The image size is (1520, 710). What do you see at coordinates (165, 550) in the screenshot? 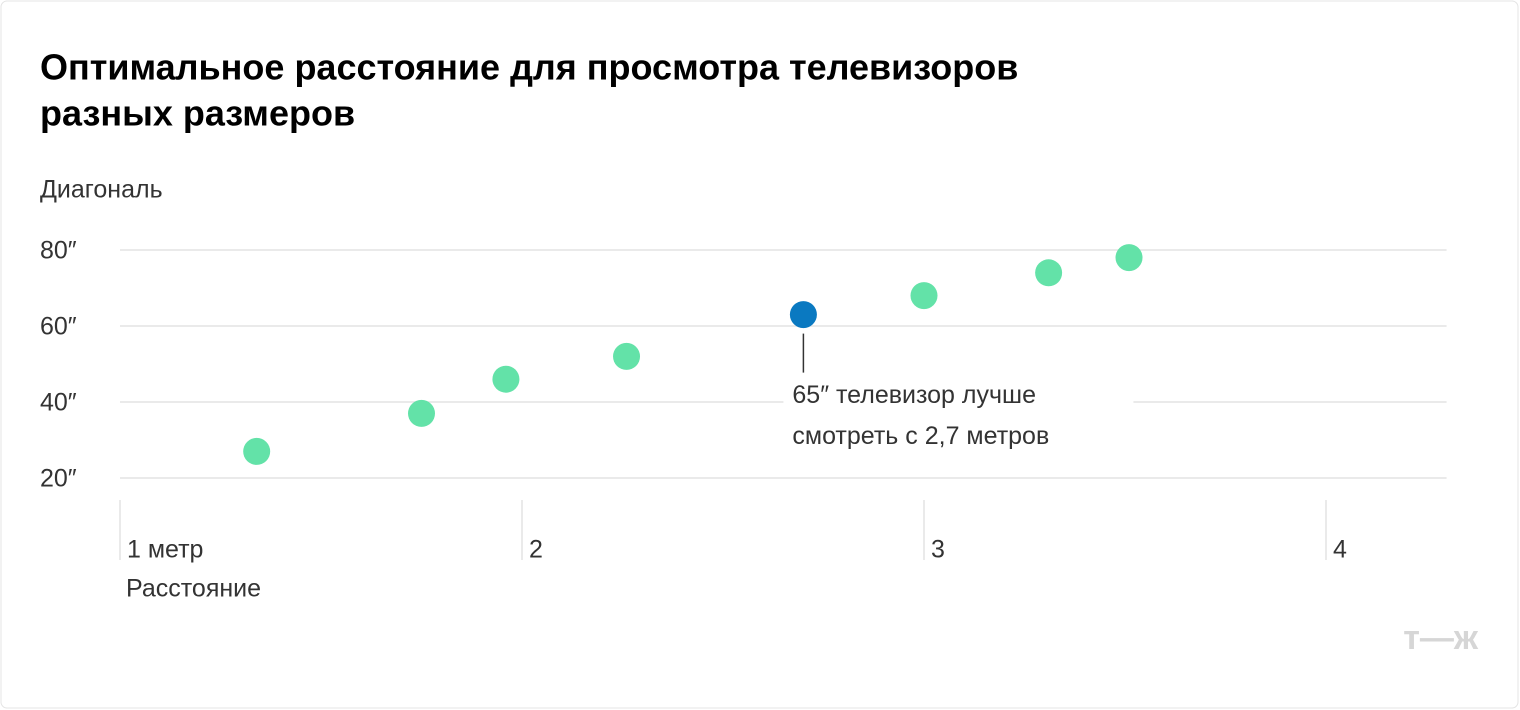
I see `x-tick-label: 1 метр` at bounding box center [165, 550].